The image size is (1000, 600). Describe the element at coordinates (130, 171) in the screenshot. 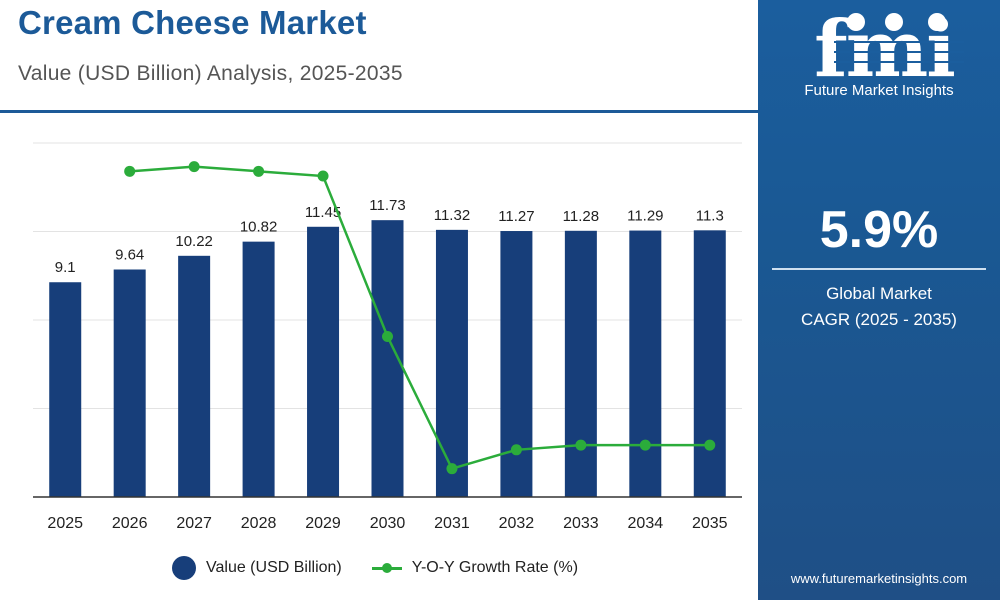

I see `growth-point-2026` at that location.